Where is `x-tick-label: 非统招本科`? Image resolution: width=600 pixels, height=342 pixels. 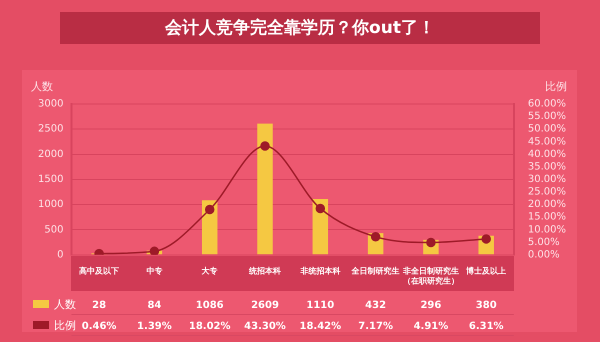
x-tick-label: 非统招本科 is located at coordinates (319, 271).